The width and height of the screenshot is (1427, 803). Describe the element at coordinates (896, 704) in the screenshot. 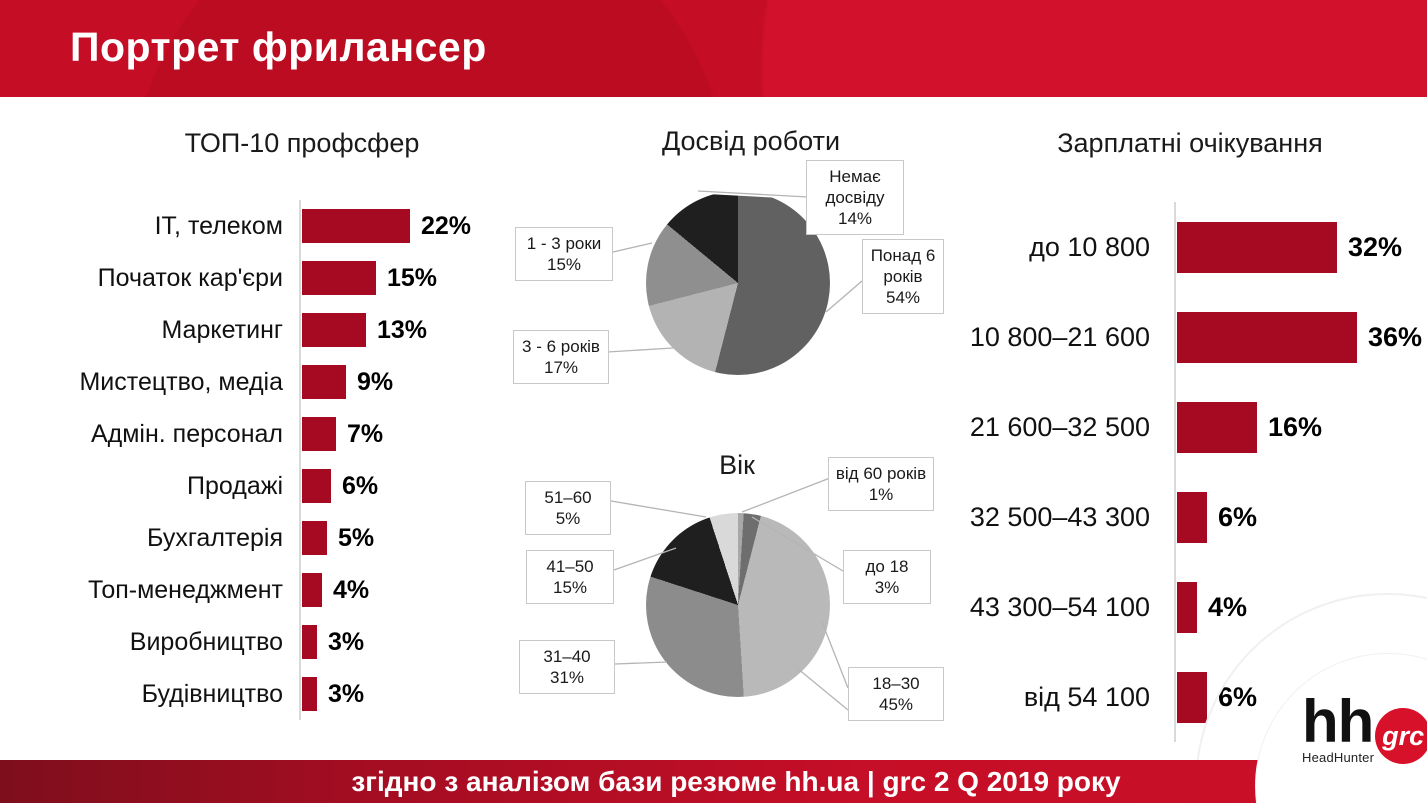

I see `pie-slice-value: 45%` at that location.